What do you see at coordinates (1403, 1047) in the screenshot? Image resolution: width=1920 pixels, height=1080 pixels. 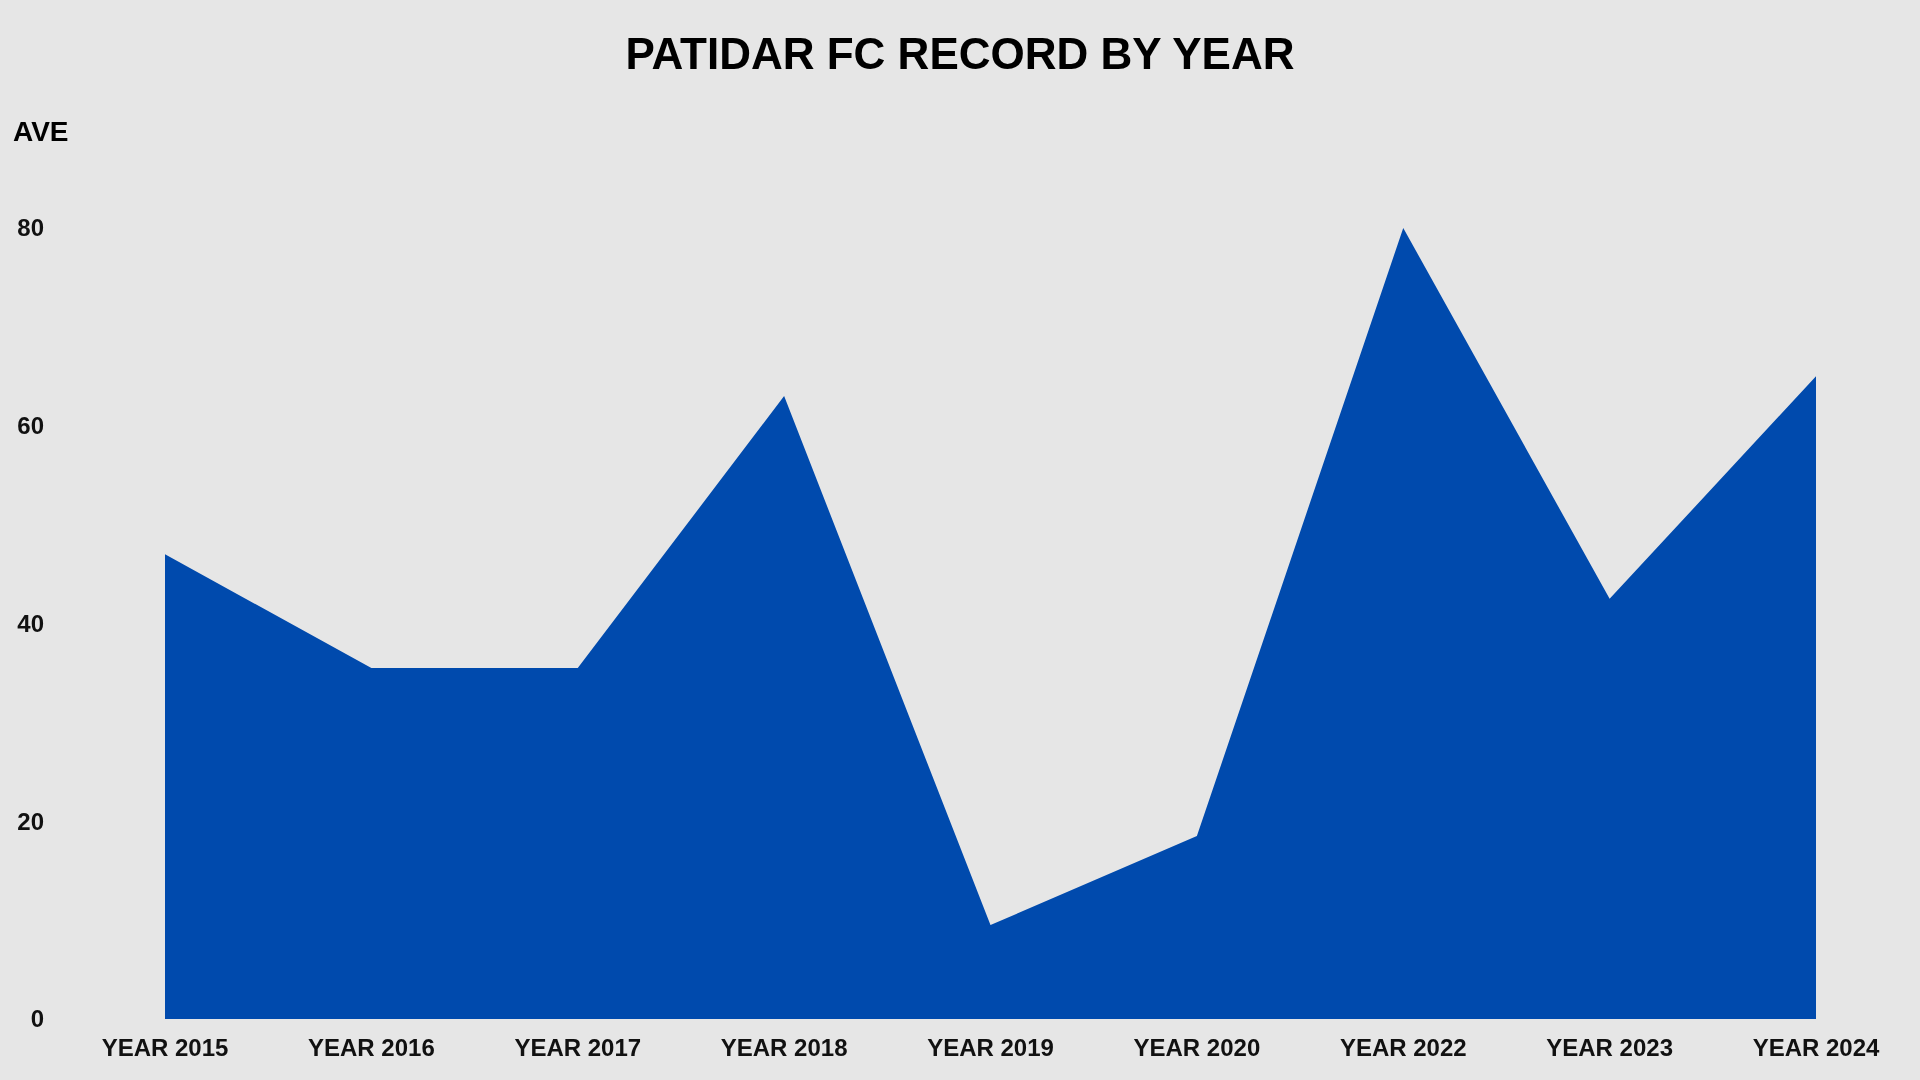 I see `x-tick-label: YEAR 2022` at bounding box center [1403, 1047].